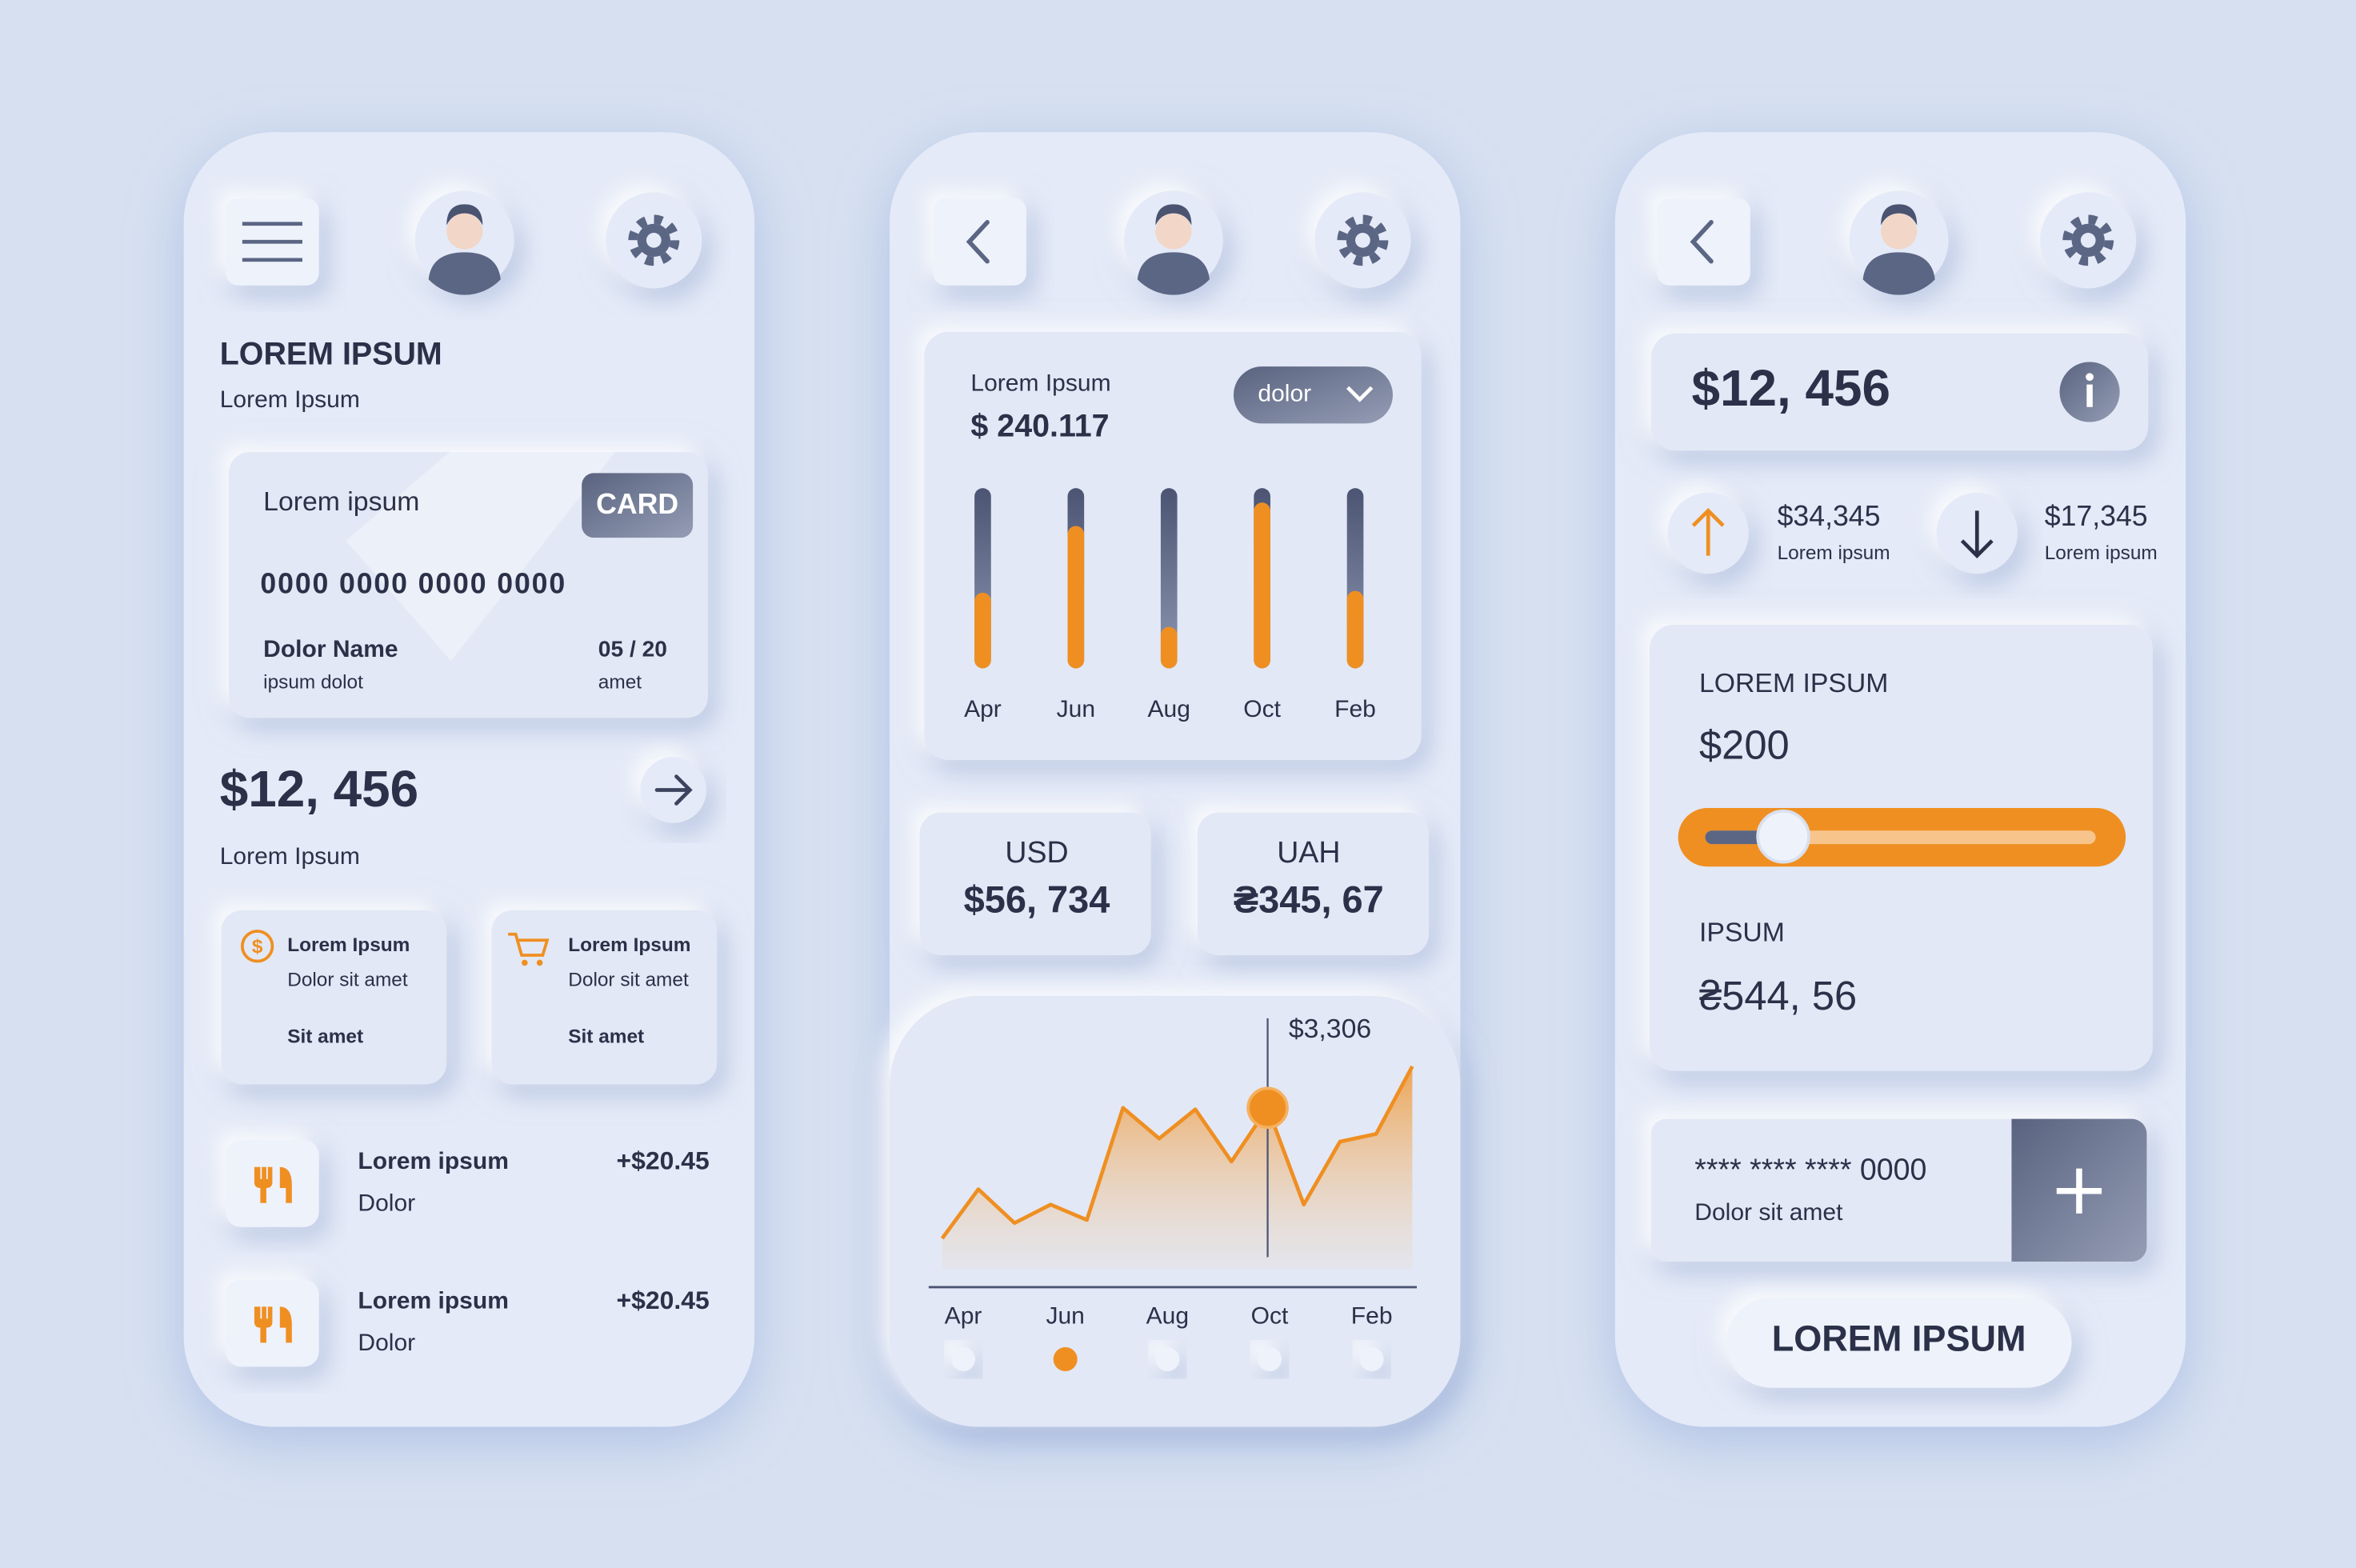 This screenshot has width=2356, height=1568. I want to click on bar-track, so click(1169, 578).